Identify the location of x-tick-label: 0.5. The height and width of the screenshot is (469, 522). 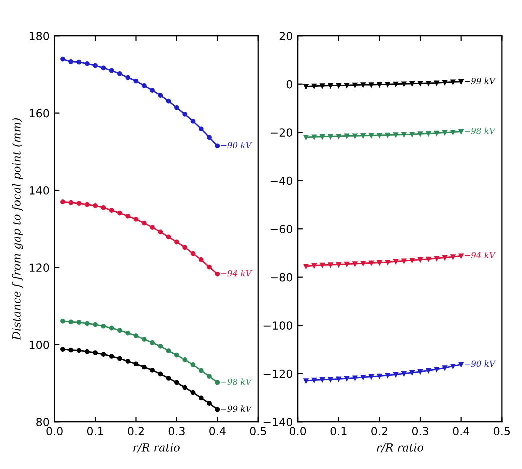
(258, 431).